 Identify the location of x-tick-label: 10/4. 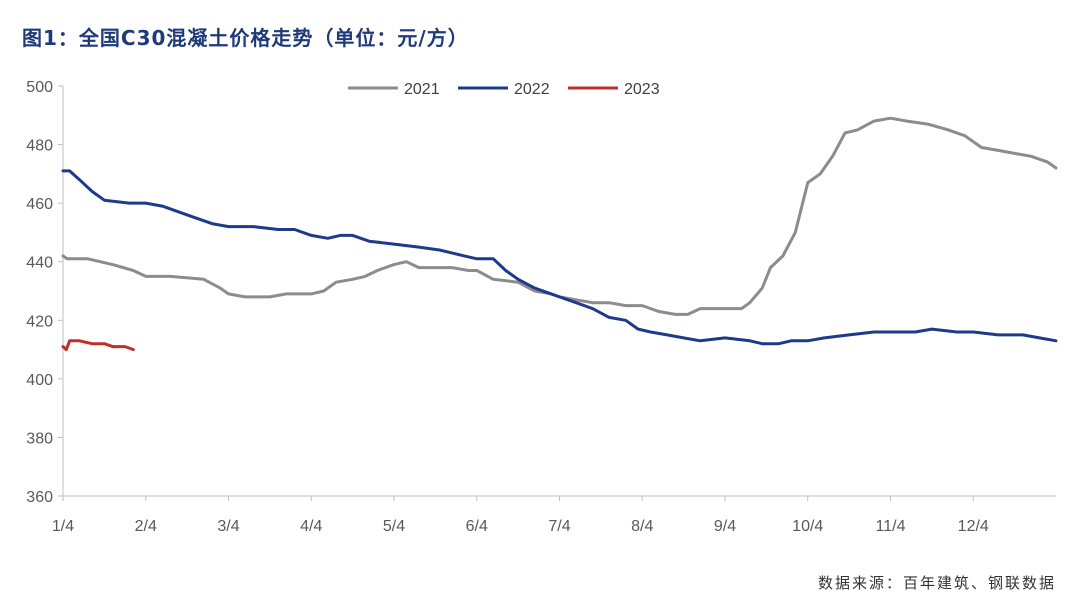
(807, 526).